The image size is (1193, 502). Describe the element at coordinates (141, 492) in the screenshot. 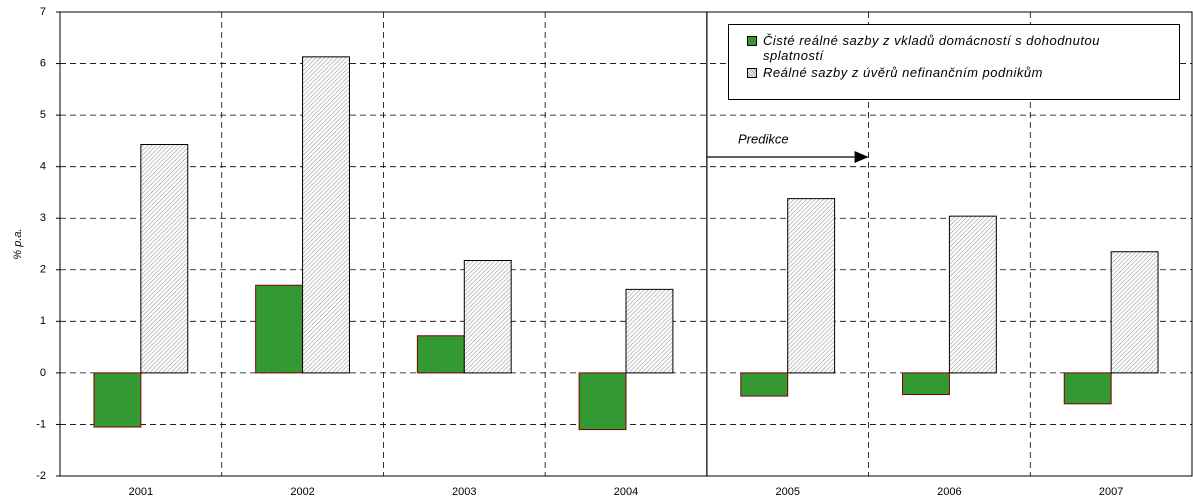

I see `x-tick-label: 2001` at that location.